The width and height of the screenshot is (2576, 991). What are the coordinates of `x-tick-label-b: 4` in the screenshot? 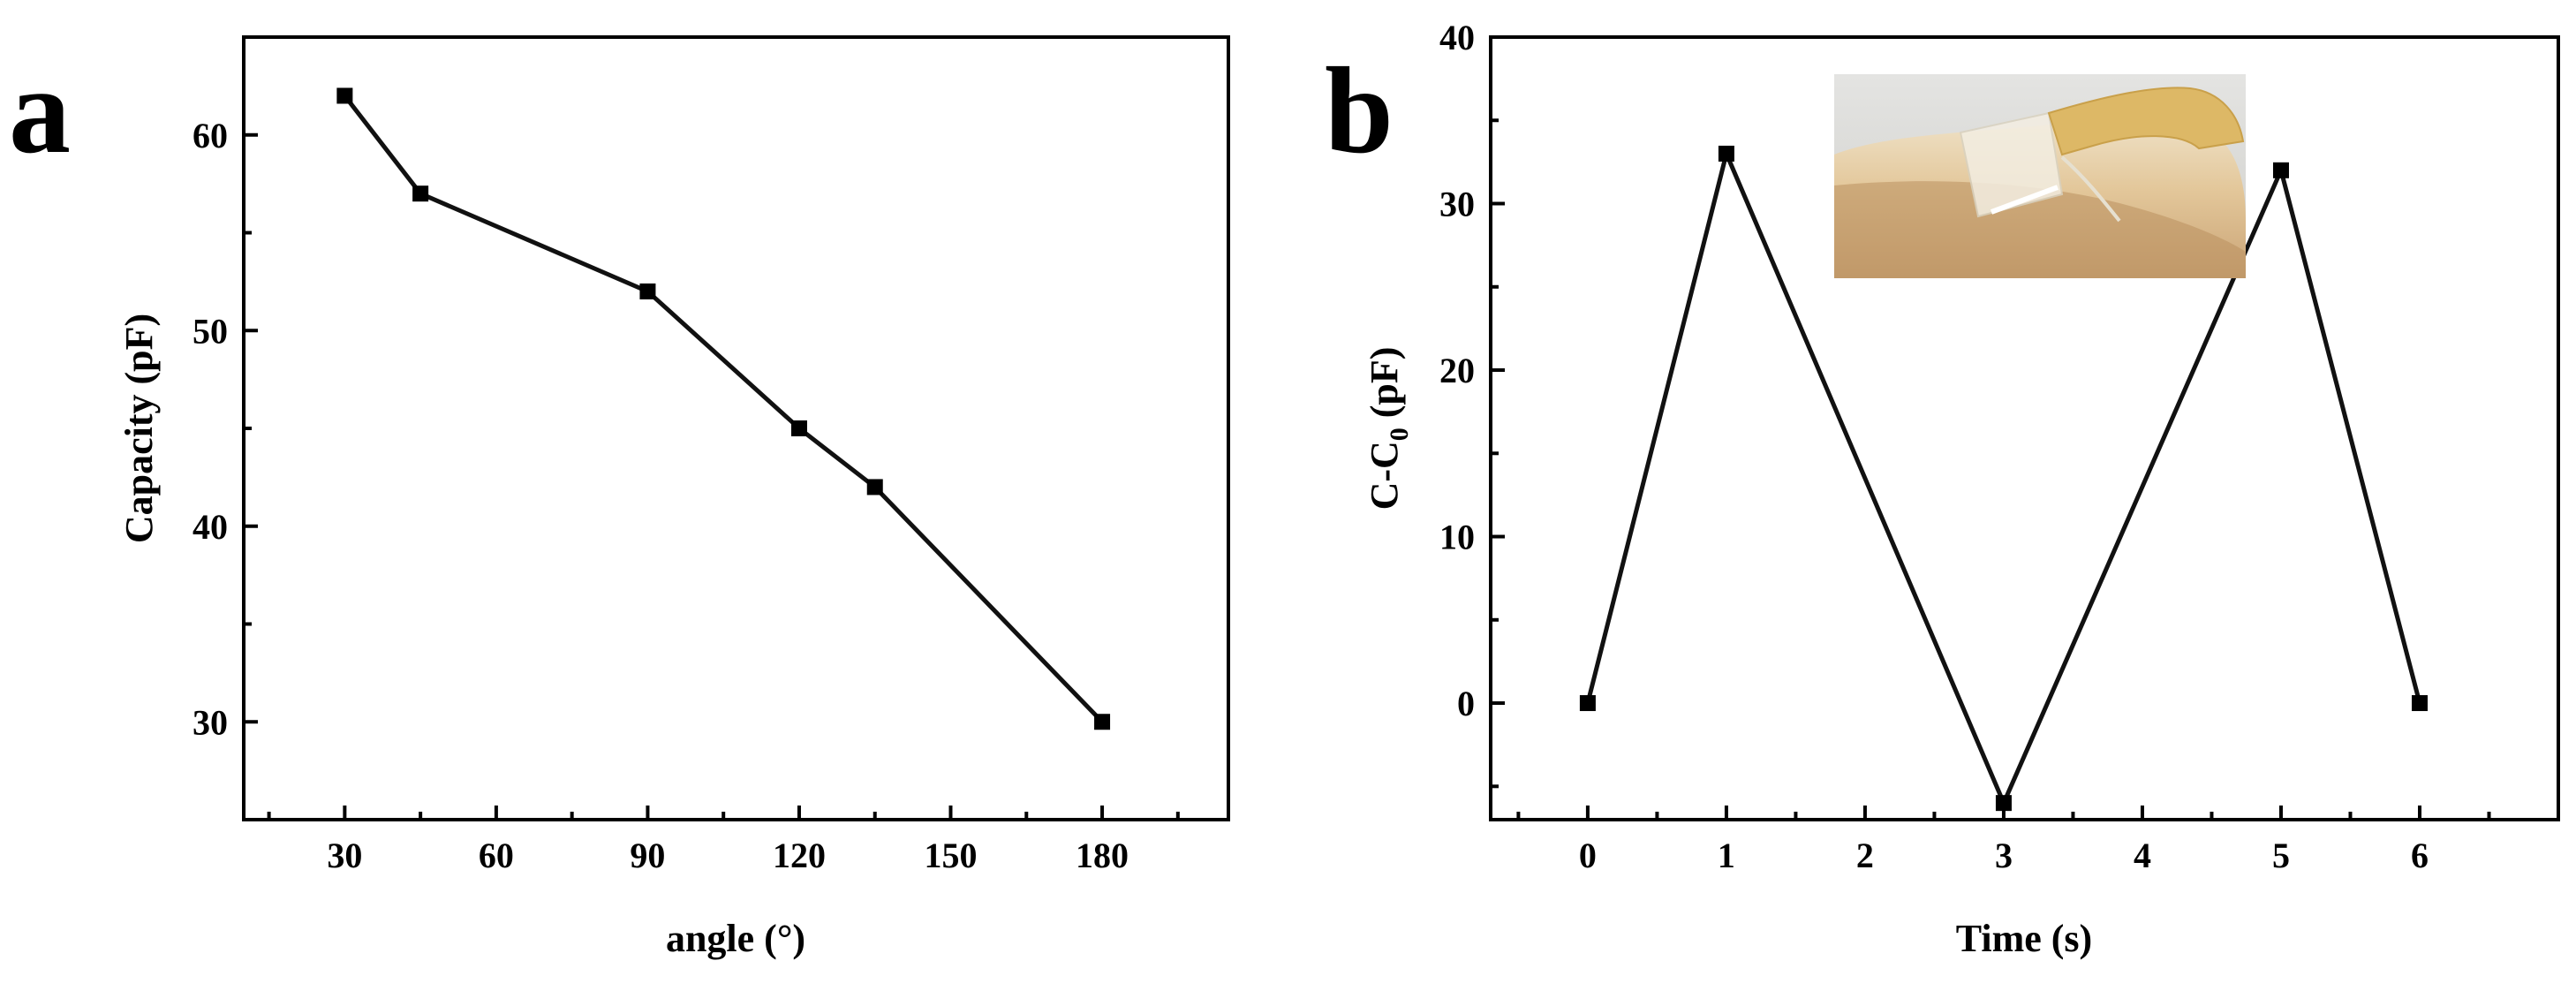 It's located at (2142, 856).